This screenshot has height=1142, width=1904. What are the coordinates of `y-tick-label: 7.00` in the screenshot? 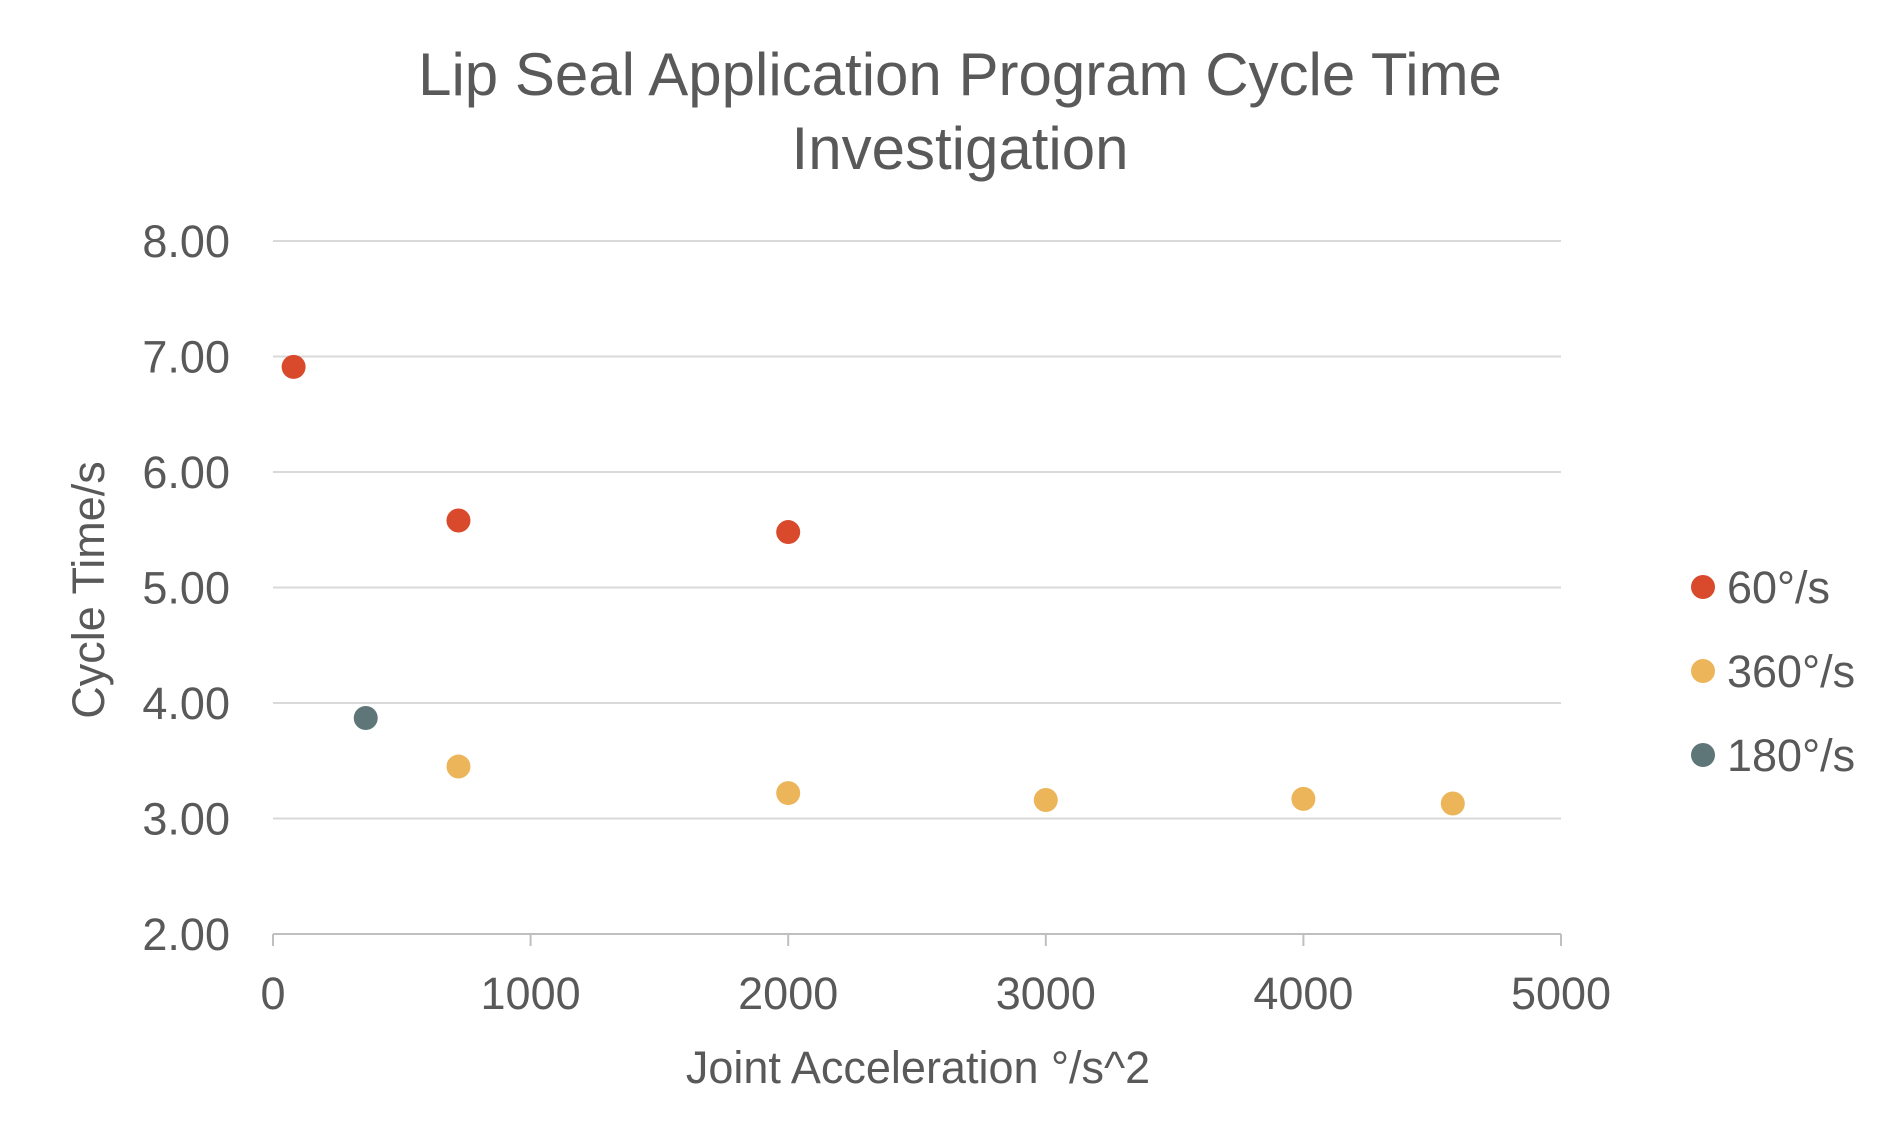 It's located at (186, 357).